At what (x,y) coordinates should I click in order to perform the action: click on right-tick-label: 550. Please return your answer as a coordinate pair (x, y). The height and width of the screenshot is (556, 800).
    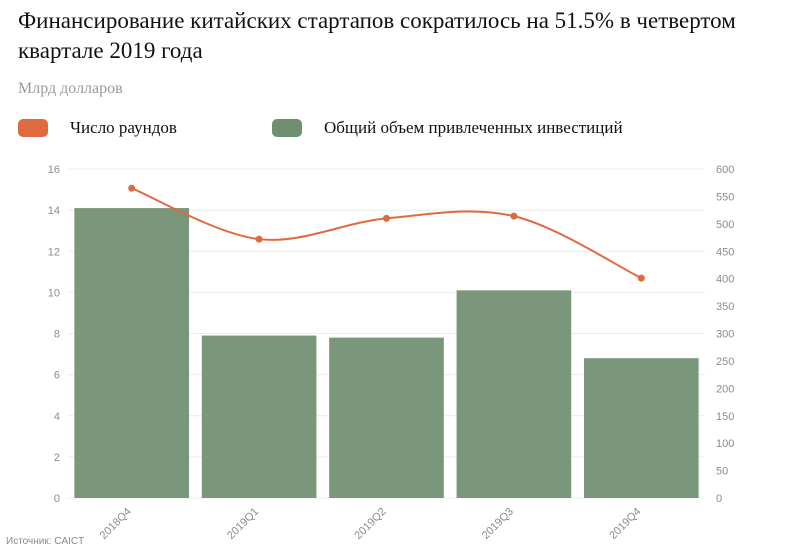
    Looking at the image, I should click on (725, 197).